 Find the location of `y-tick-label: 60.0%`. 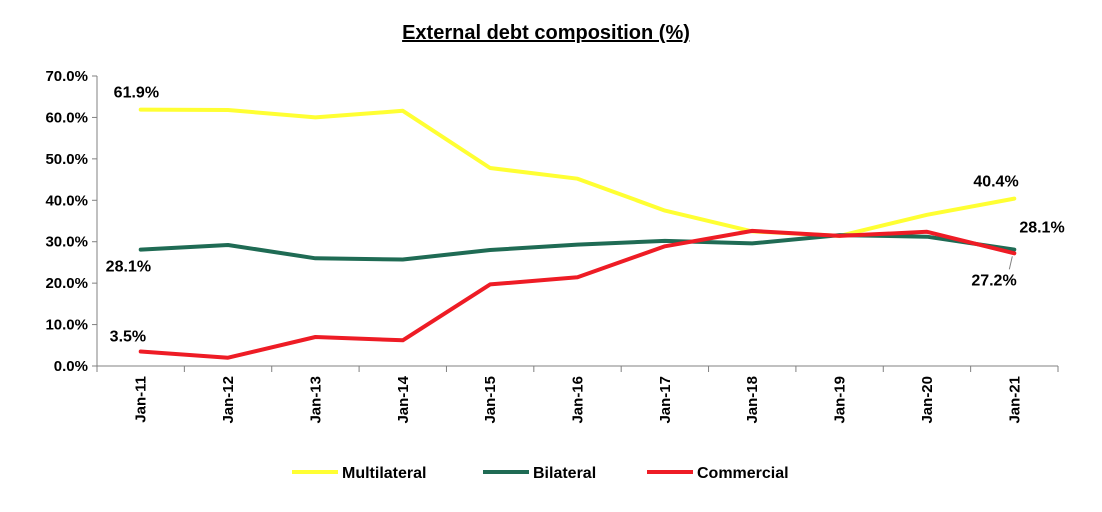

y-tick-label: 60.0% is located at coordinates (66, 117).